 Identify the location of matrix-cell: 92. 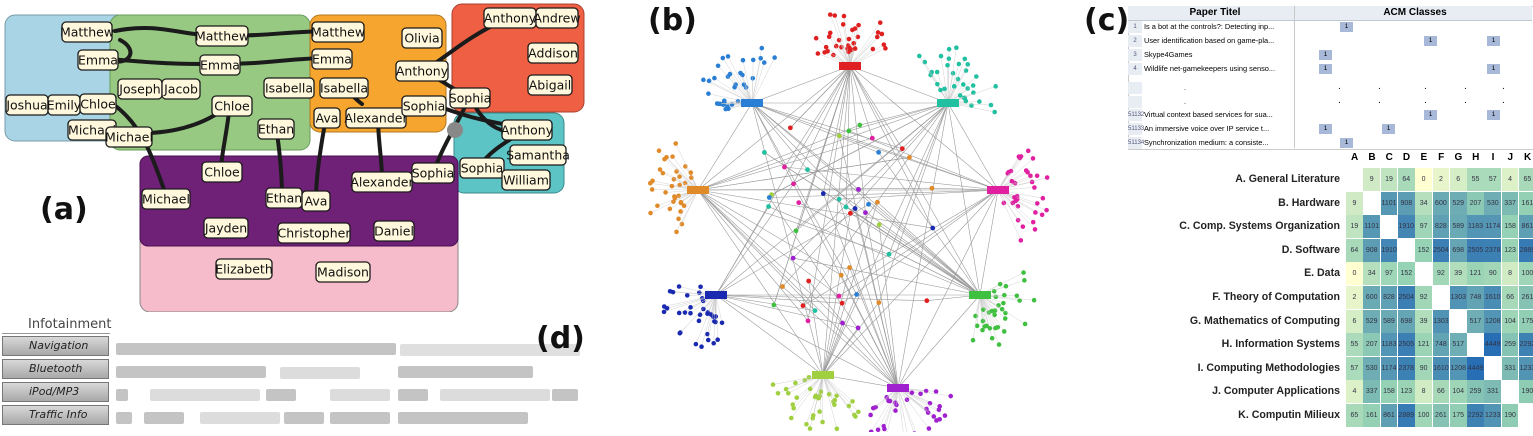
(1441, 273).